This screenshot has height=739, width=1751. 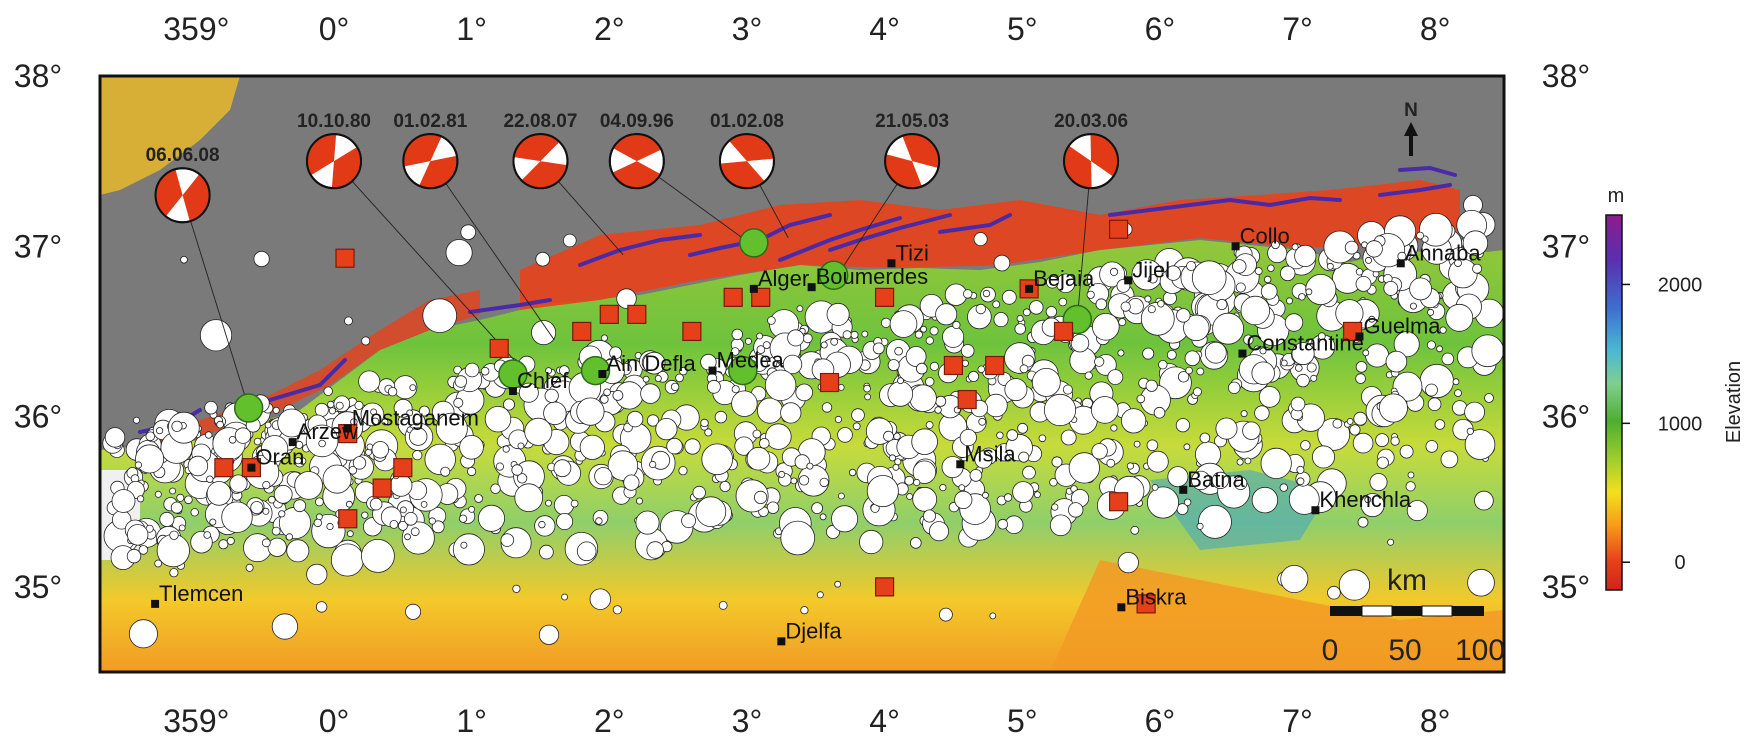 What do you see at coordinates (1614, 402) in the screenshot?
I see `colorbar-ramp` at bounding box center [1614, 402].